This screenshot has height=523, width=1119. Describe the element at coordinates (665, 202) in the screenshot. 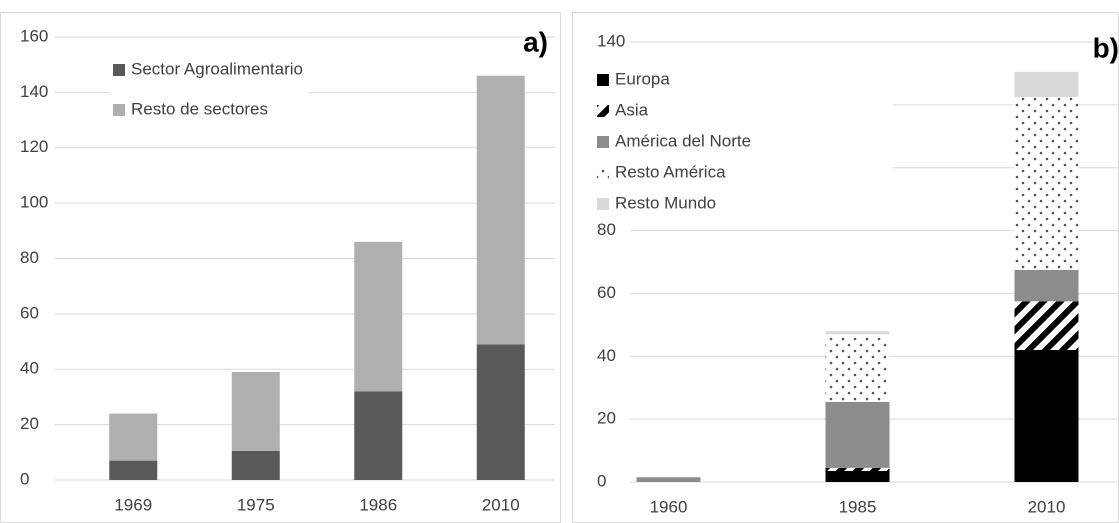

I see `legend-label: Resto Mundo` at that location.